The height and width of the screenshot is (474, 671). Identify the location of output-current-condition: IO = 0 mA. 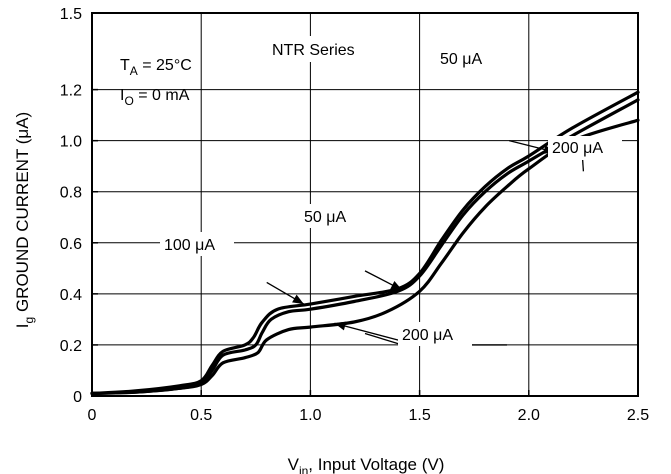
(155, 97).